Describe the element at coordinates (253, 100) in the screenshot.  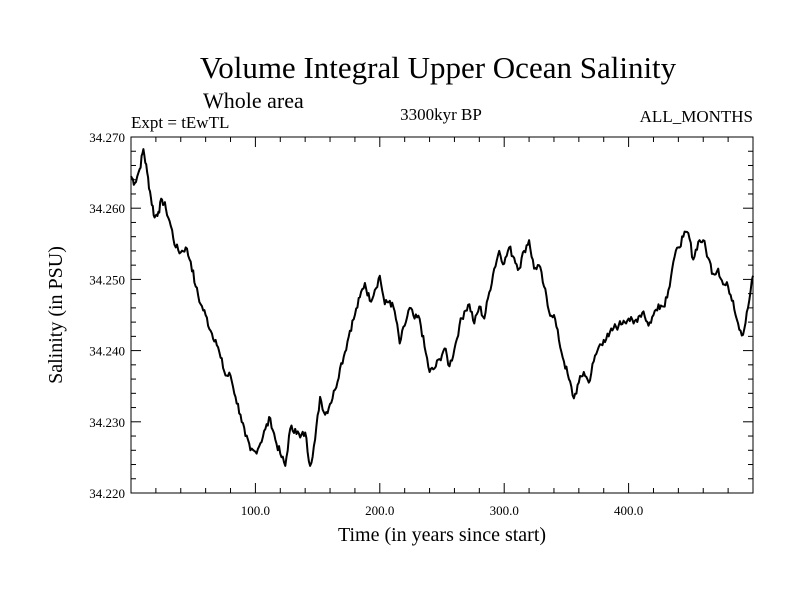
I see `chart-subtitle: Whole area` at that location.